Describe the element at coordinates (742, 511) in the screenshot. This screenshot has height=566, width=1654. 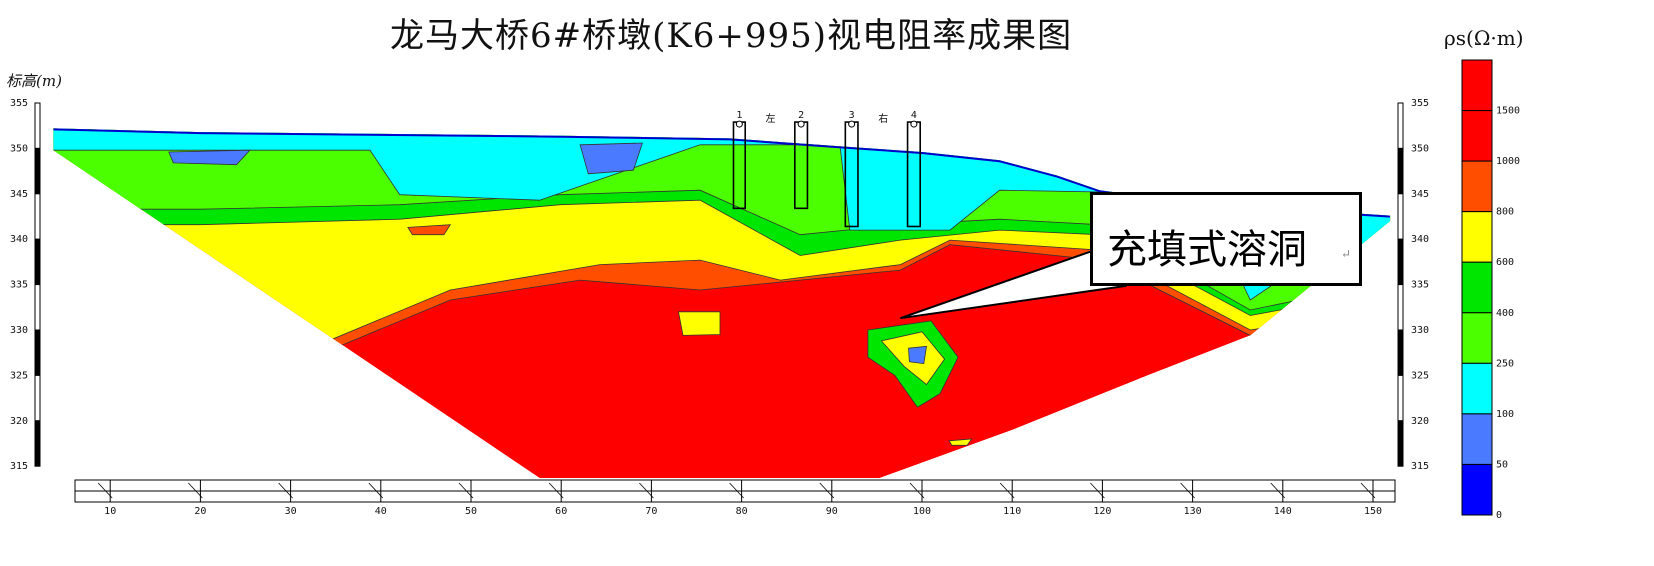
I see `x-tick-label: 80` at that location.